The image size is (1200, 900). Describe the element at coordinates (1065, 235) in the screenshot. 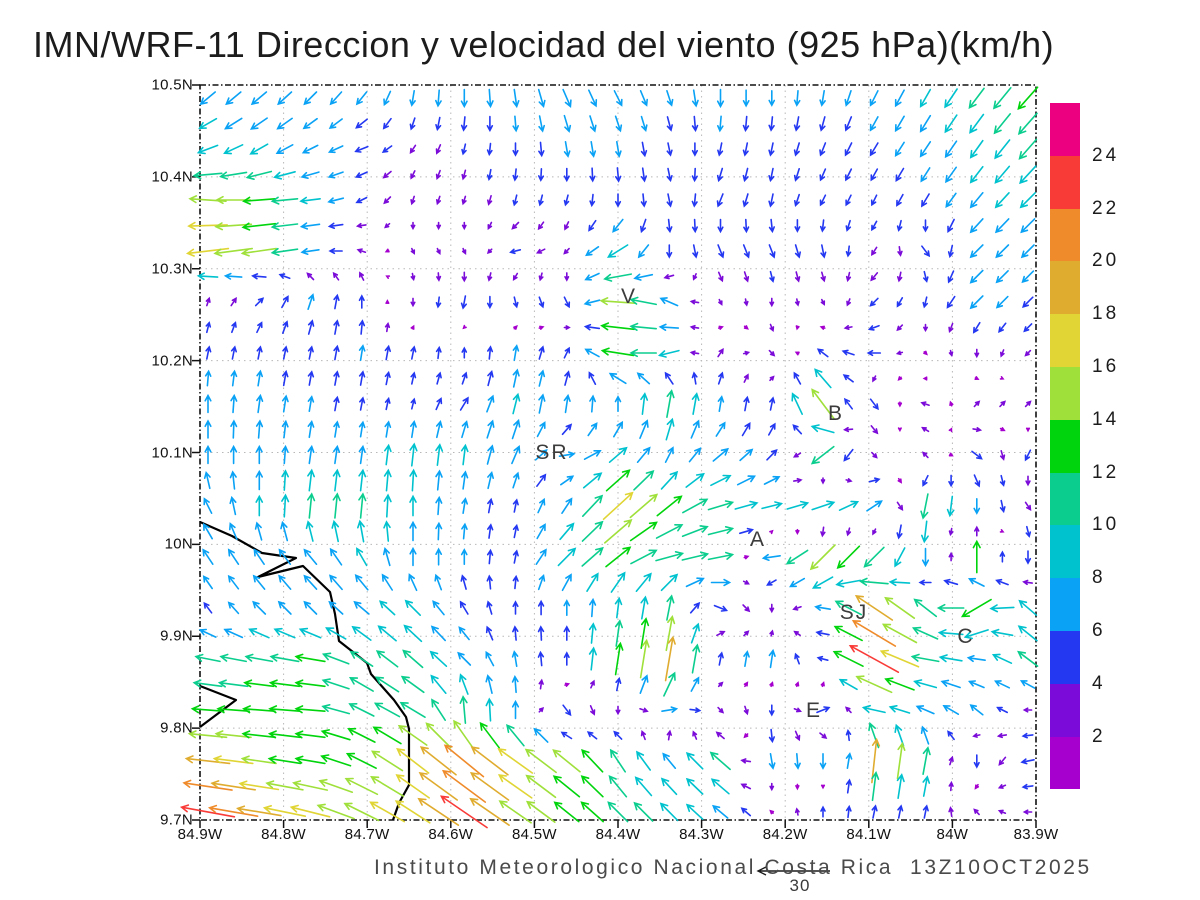

I see `colorbar-swatch` at that location.